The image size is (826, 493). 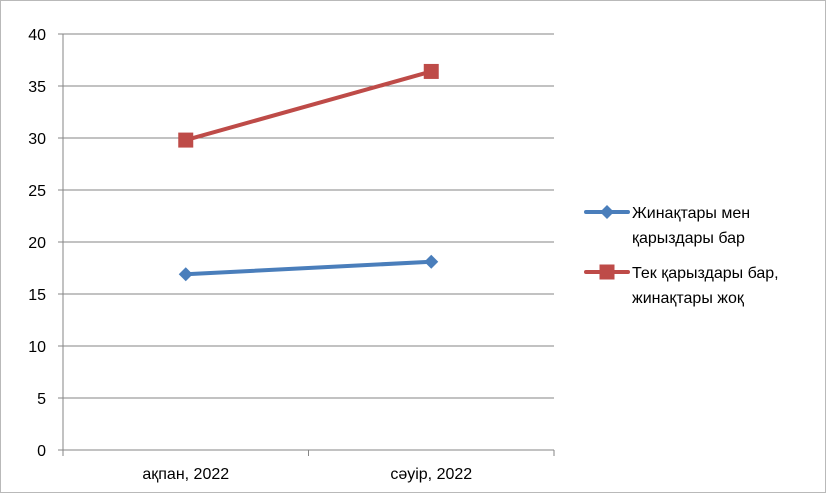 What do you see at coordinates (705, 286) in the screenshot?
I see `legend-label: Тек қарыздары бар, жинақтары жоқ` at bounding box center [705, 286].